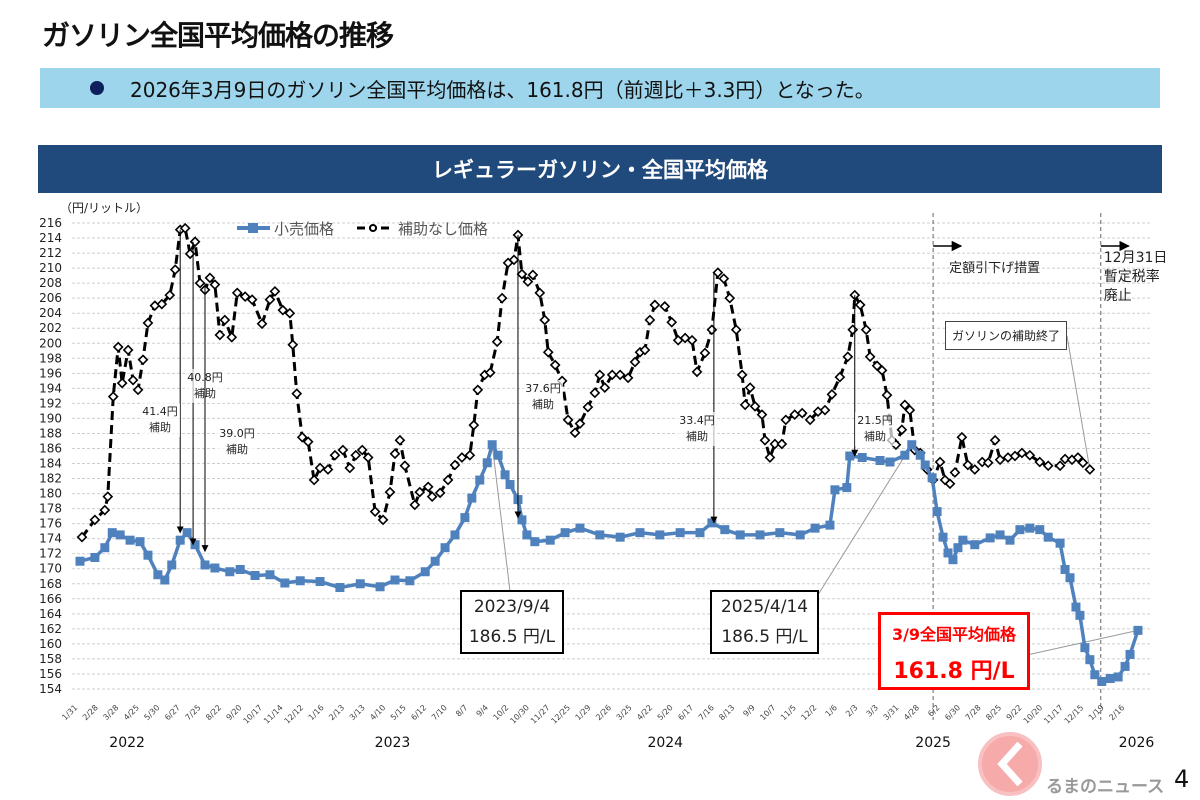 This screenshot has height=800, width=1200. What do you see at coordinates (1118, 295) in the screenshot?
I see `period-label: 廃止` at bounding box center [1118, 295].